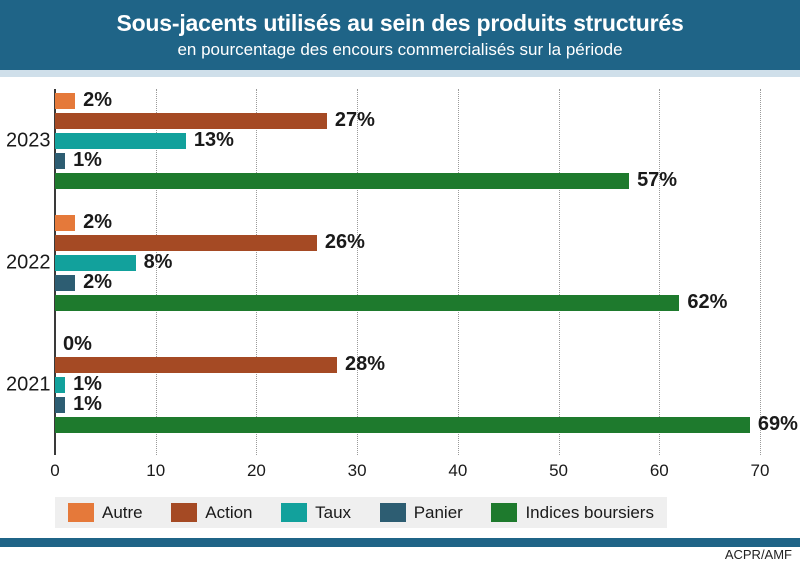 This screenshot has width=800, height=564. What do you see at coordinates (65, 283) in the screenshot?
I see `bar-2022-panier` at bounding box center [65, 283].